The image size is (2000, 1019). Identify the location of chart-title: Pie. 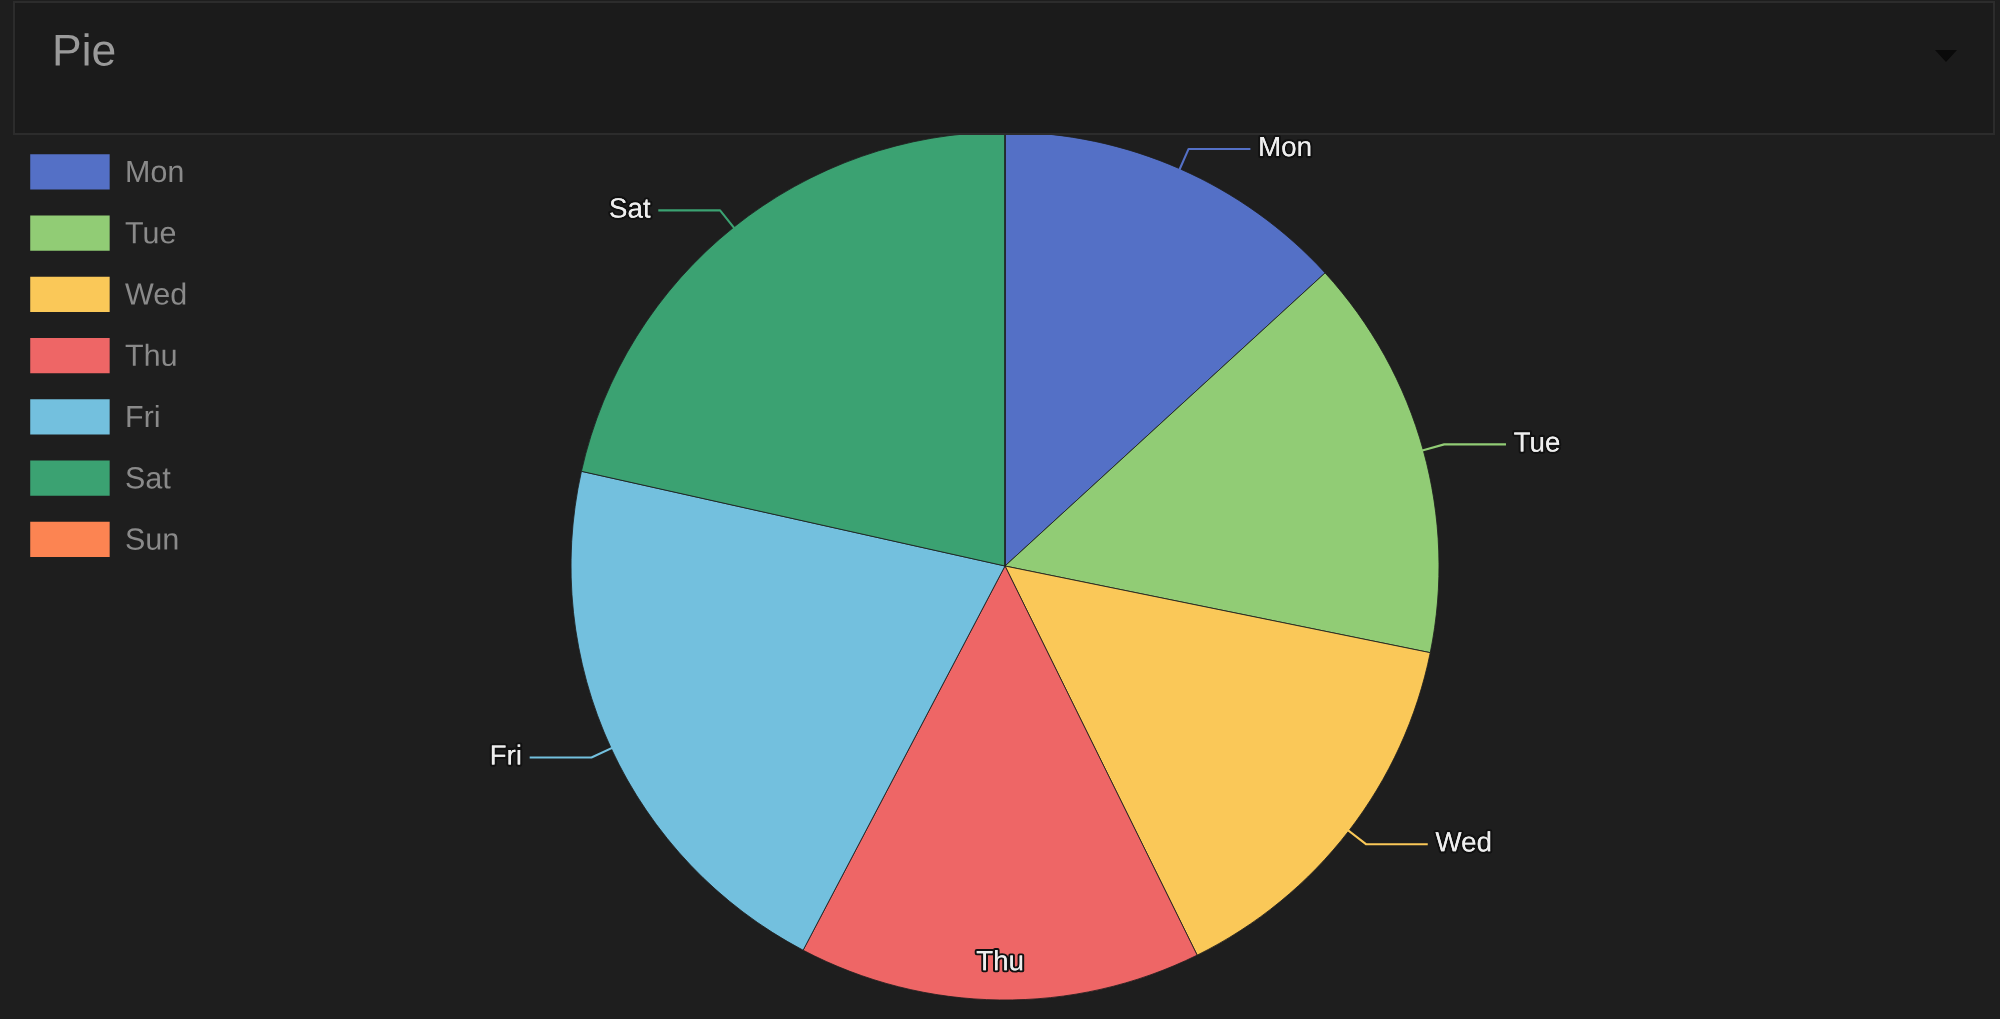
(85, 49).